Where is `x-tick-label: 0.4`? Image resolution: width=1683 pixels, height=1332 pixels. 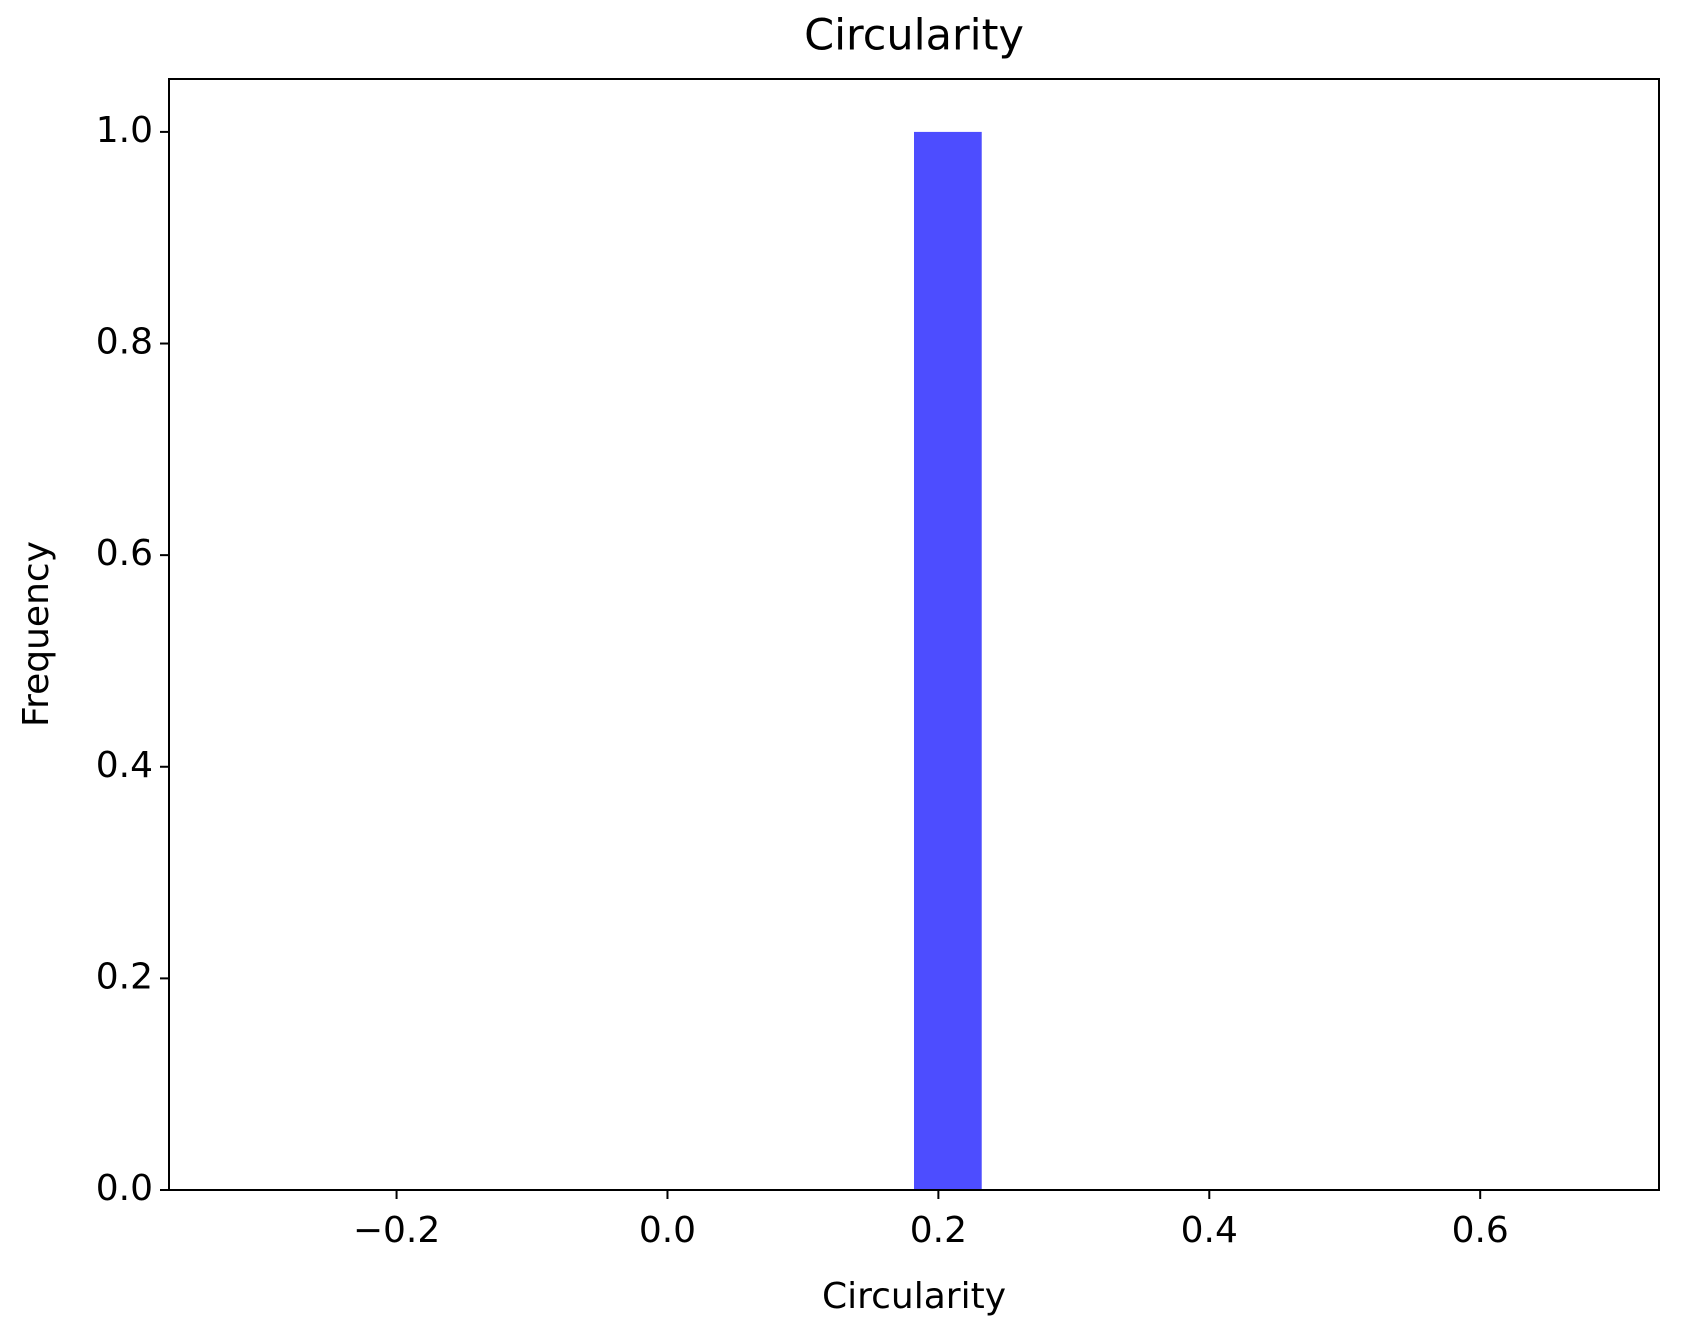 x-tick-label: 0.4 is located at coordinates (1209, 1230).